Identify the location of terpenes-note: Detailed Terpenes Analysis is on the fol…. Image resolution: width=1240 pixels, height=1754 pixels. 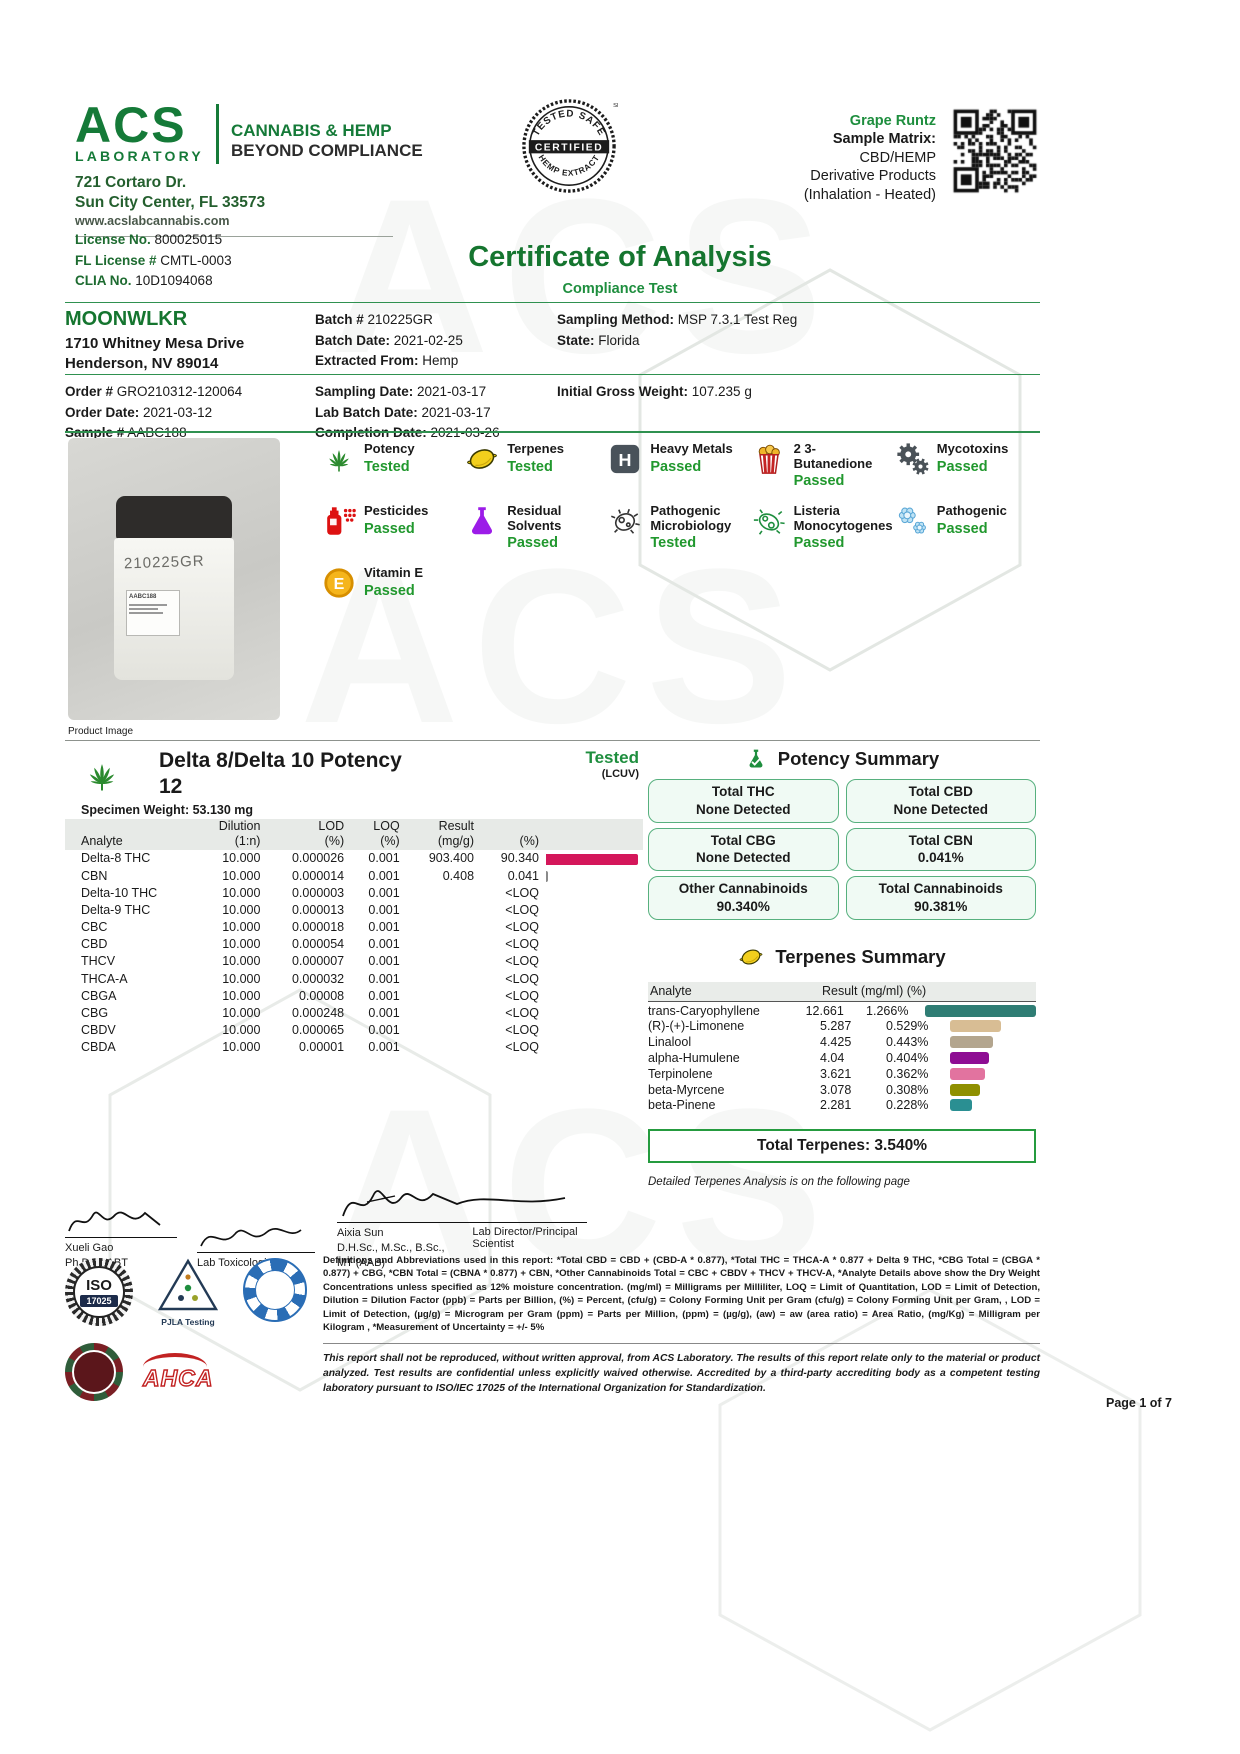
(779, 1182).